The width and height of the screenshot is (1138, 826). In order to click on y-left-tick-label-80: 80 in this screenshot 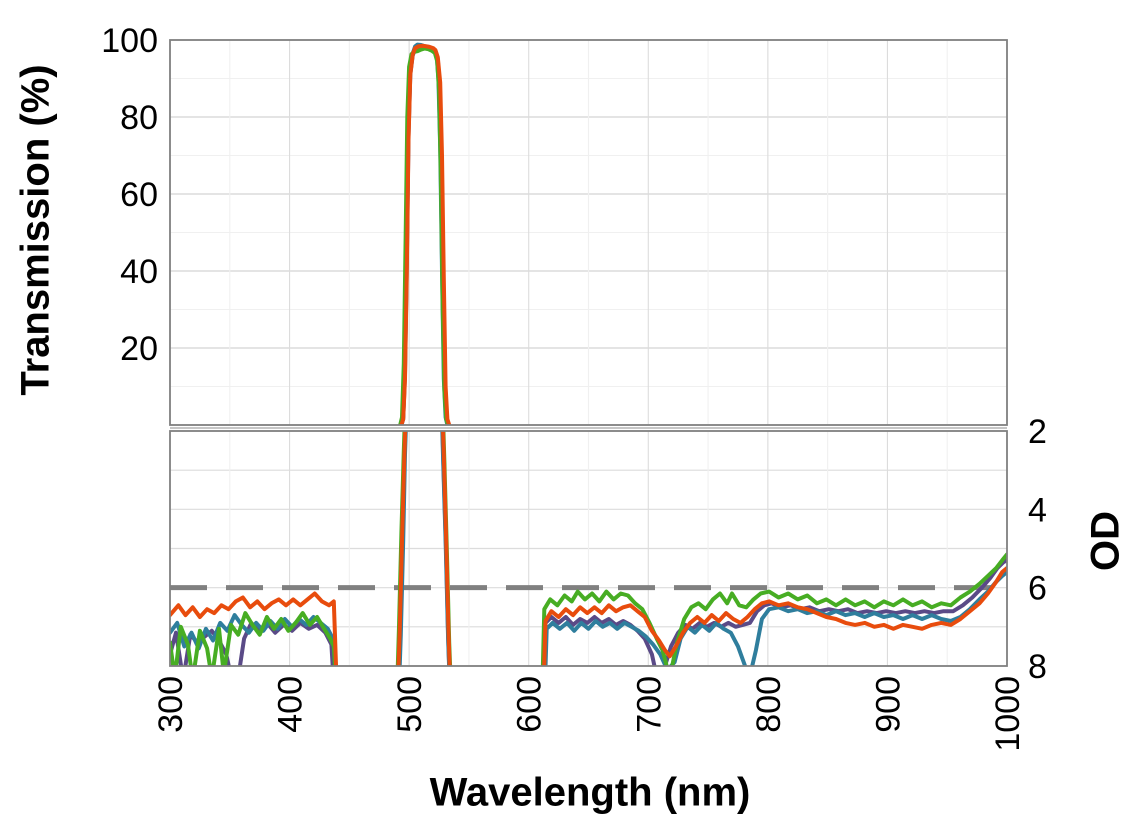, I will do `click(139, 118)`.